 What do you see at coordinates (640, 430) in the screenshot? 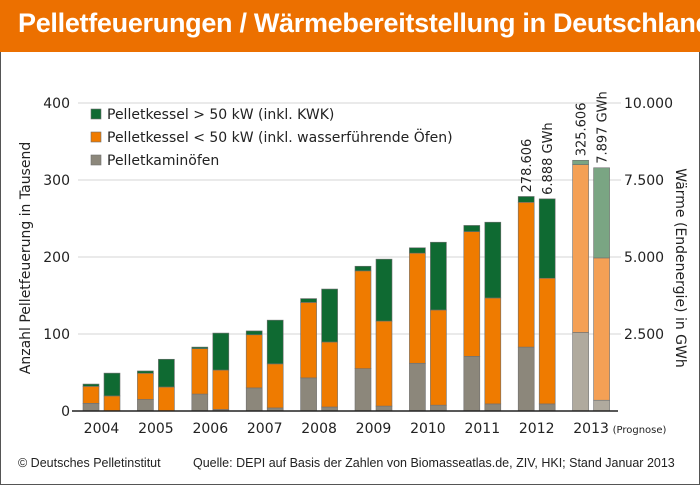
I see `x-tick-note: (Prognose)` at bounding box center [640, 430].